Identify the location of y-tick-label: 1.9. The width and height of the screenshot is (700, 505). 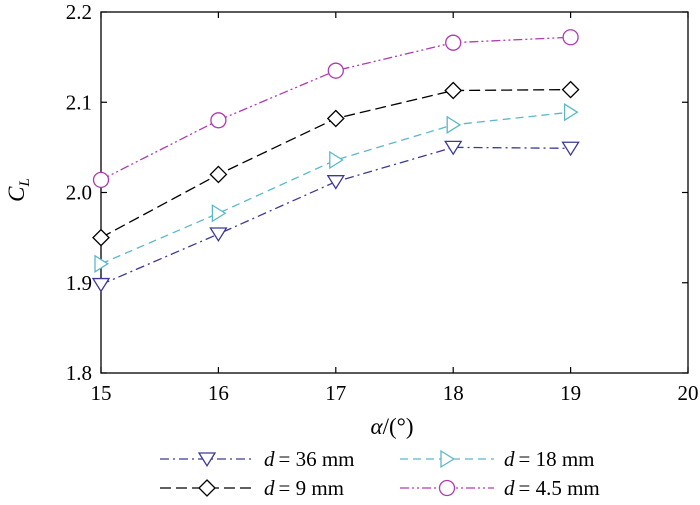
(79, 283).